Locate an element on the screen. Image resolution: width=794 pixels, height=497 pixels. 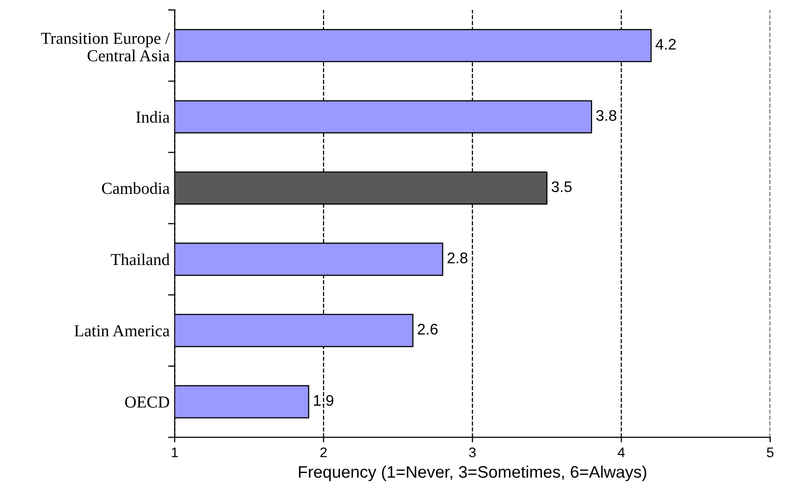
y-tick-label: OECD is located at coordinates (147, 402).